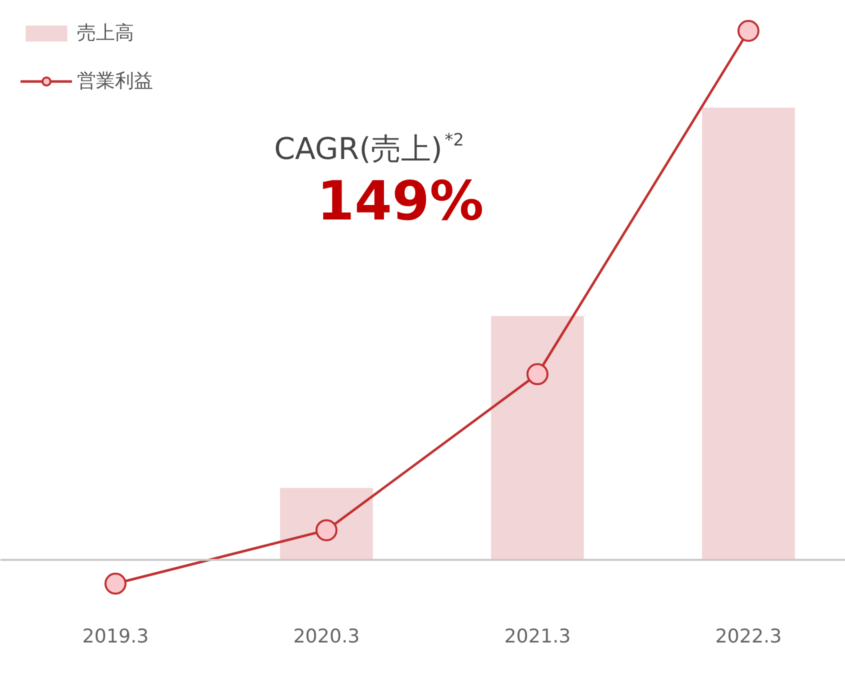 This screenshot has width=845, height=678. Describe the element at coordinates (326, 637) in the screenshot. I see `x-tick-label: 2020.3` at that location.